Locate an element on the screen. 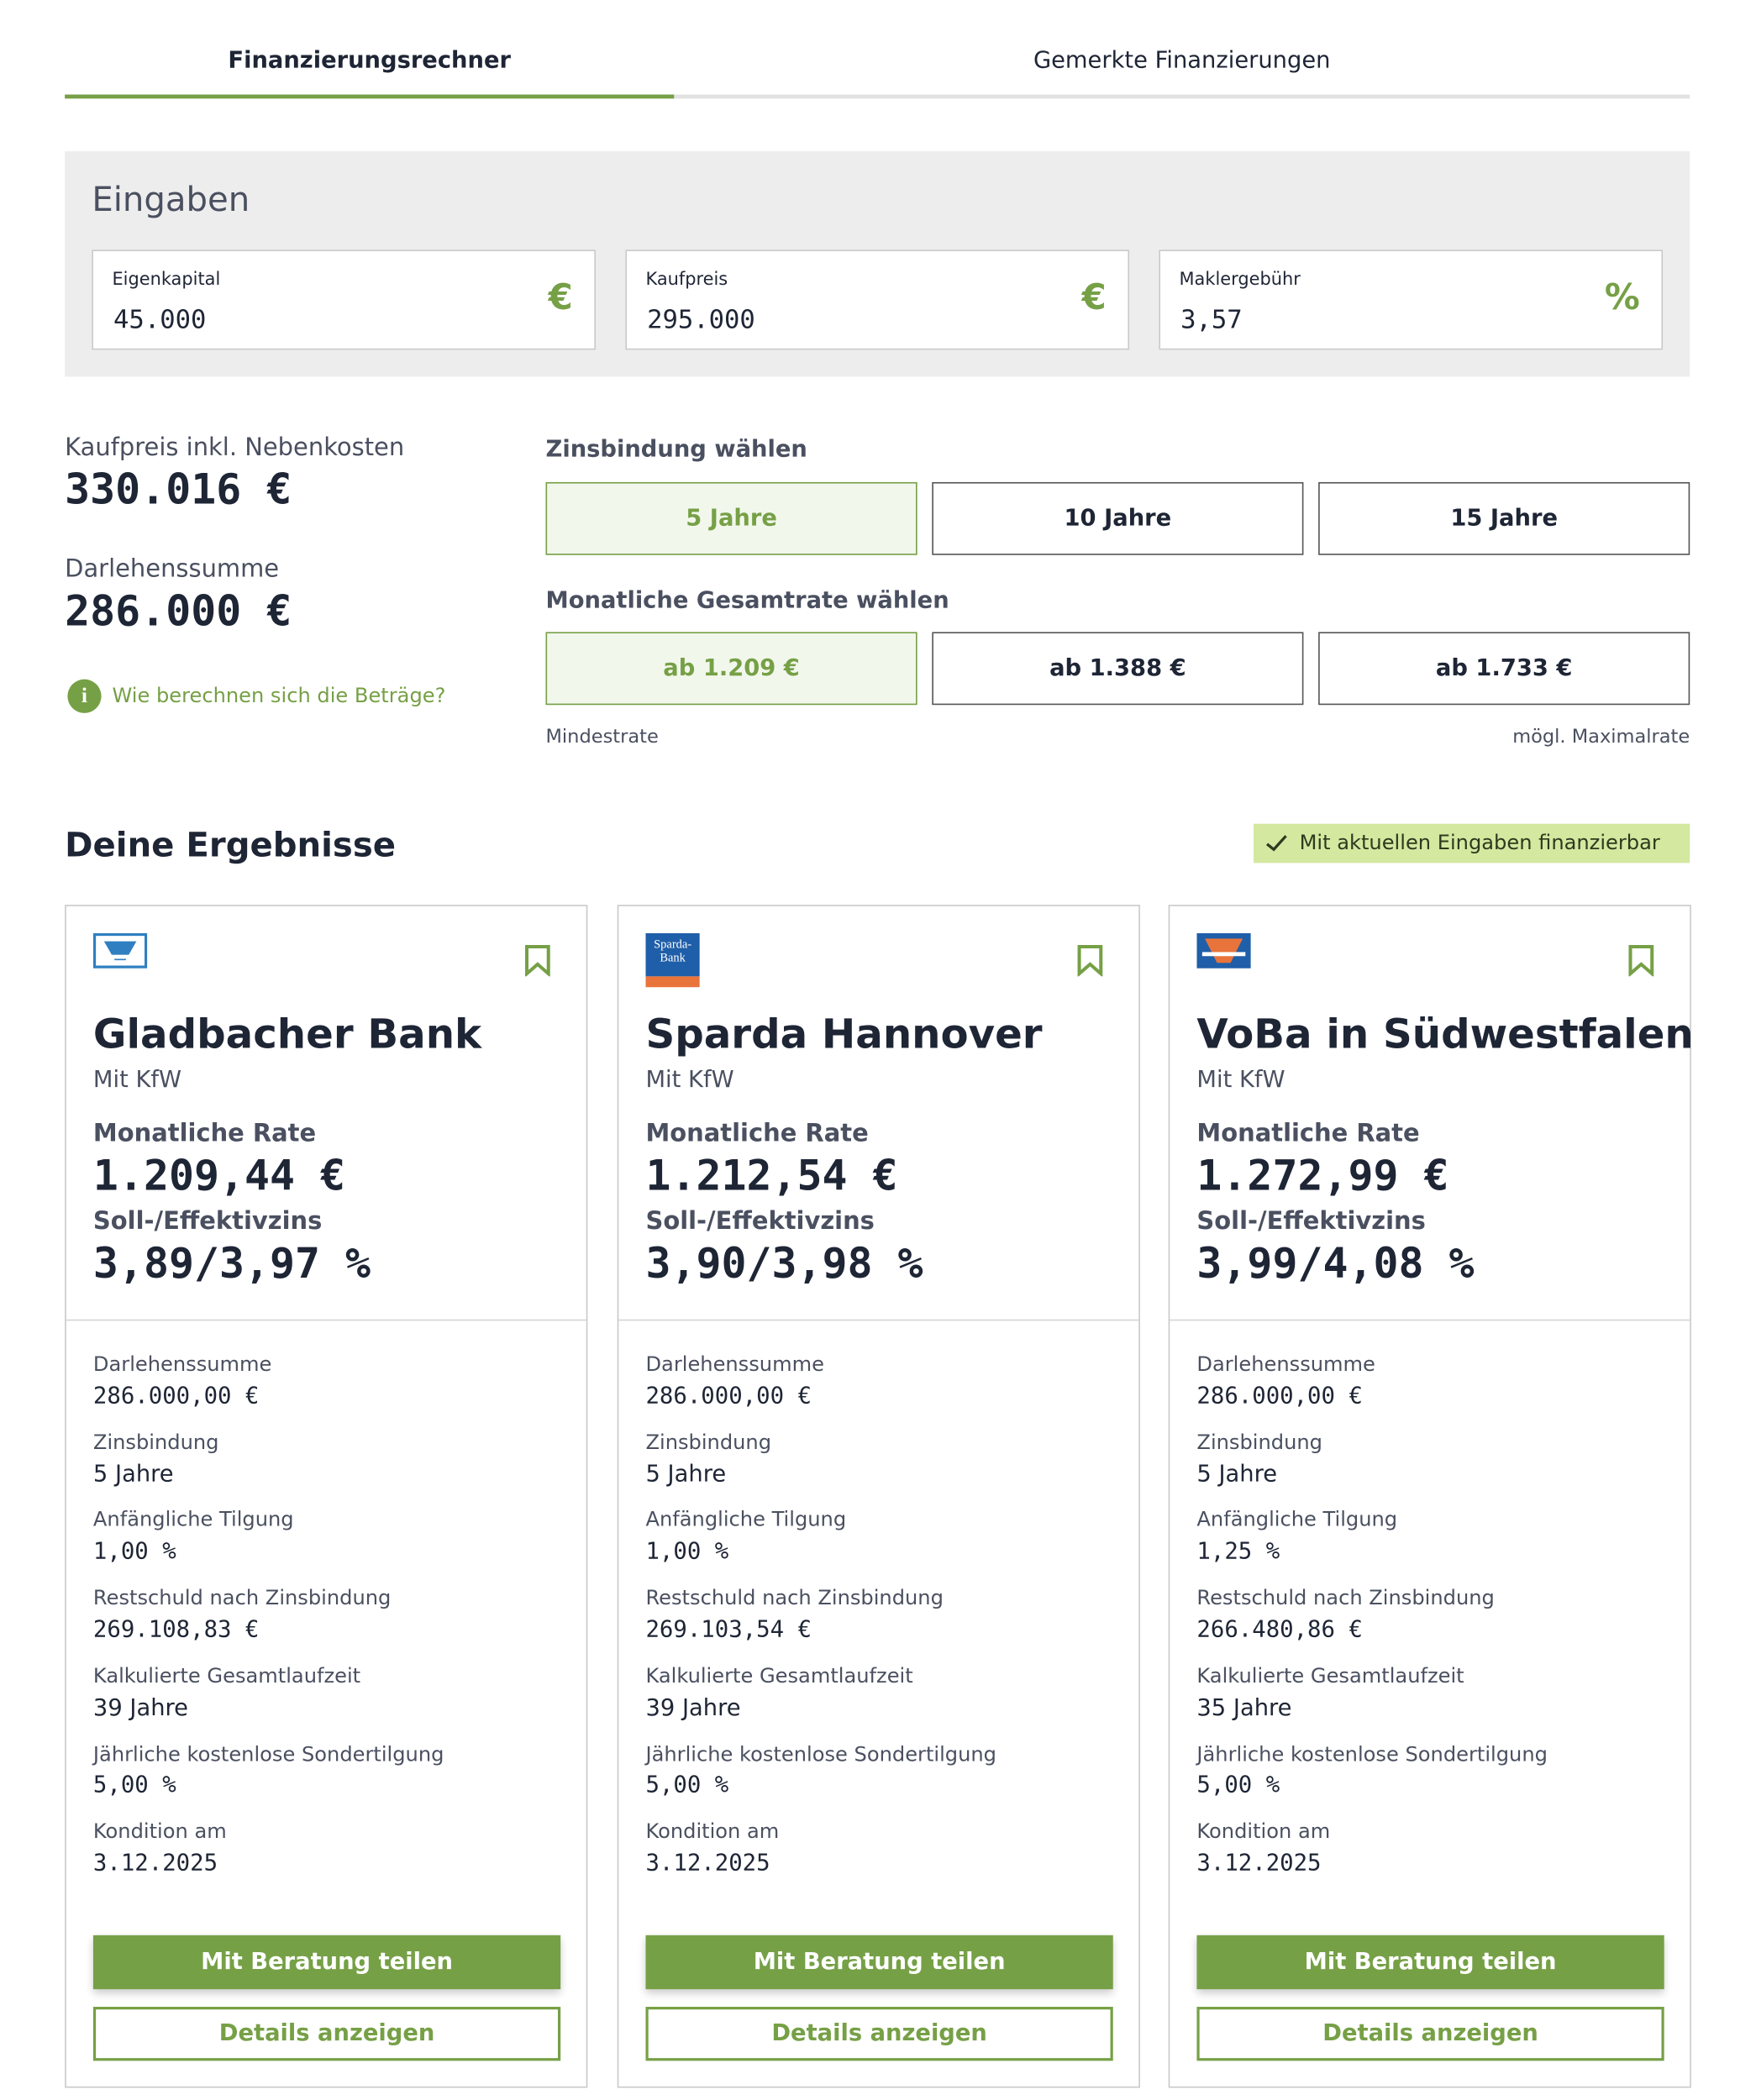  zins-value: 3,89/3,97 % is located at coordinates (231, 1264).